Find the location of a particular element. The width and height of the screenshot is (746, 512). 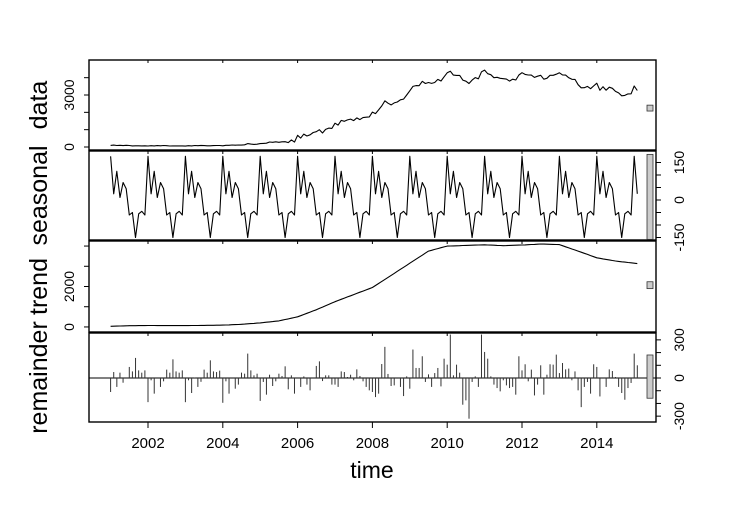

remainder-panel-frame is located at coordinates (372, 377).